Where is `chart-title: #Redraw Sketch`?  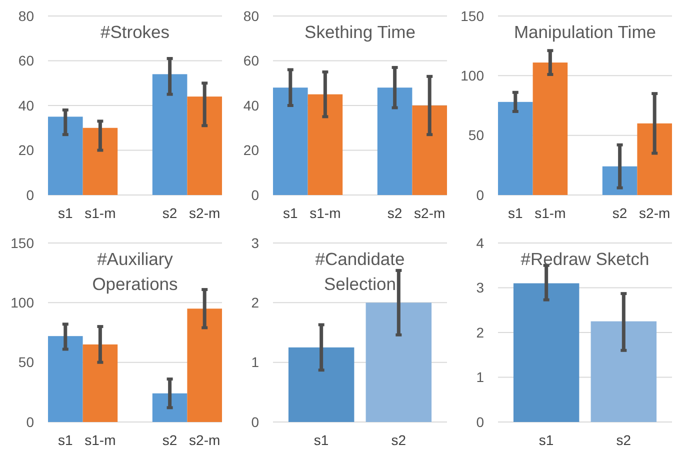 chart-title: #Redraw Sketch is located at coordinates (585, 259).